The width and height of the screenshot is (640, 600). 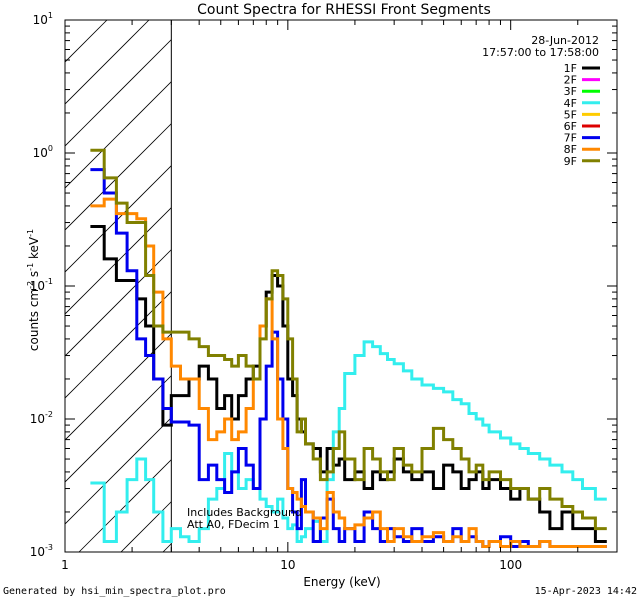 I want to click on legend-label: 9F, so click(x=570, y=161).